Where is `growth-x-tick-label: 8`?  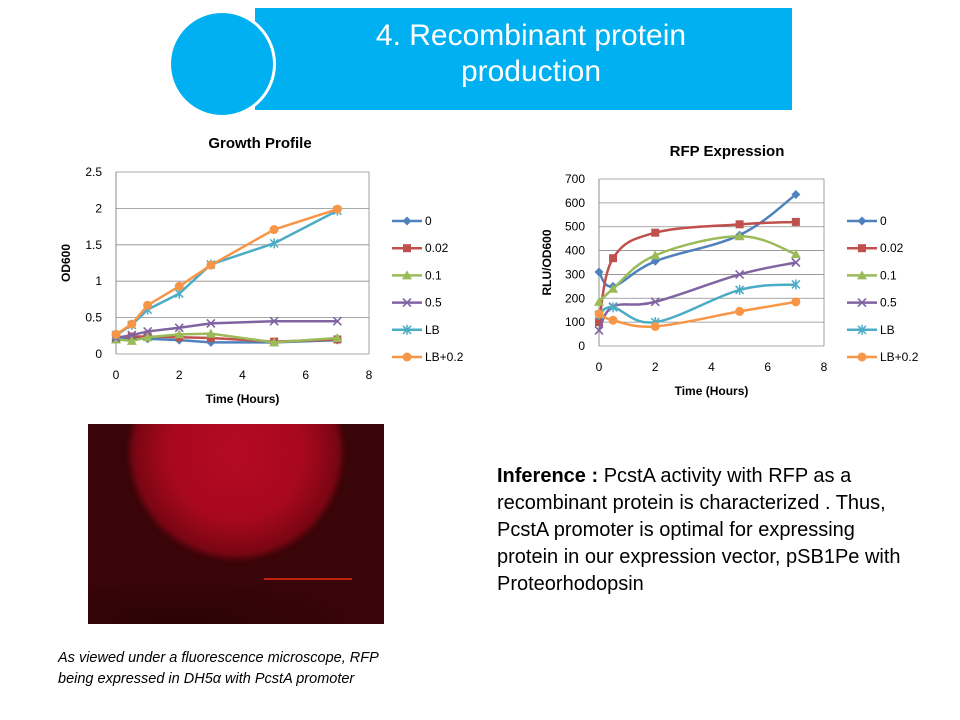 growth-x-tick-label: 8 is located at coordinates (369, 375).